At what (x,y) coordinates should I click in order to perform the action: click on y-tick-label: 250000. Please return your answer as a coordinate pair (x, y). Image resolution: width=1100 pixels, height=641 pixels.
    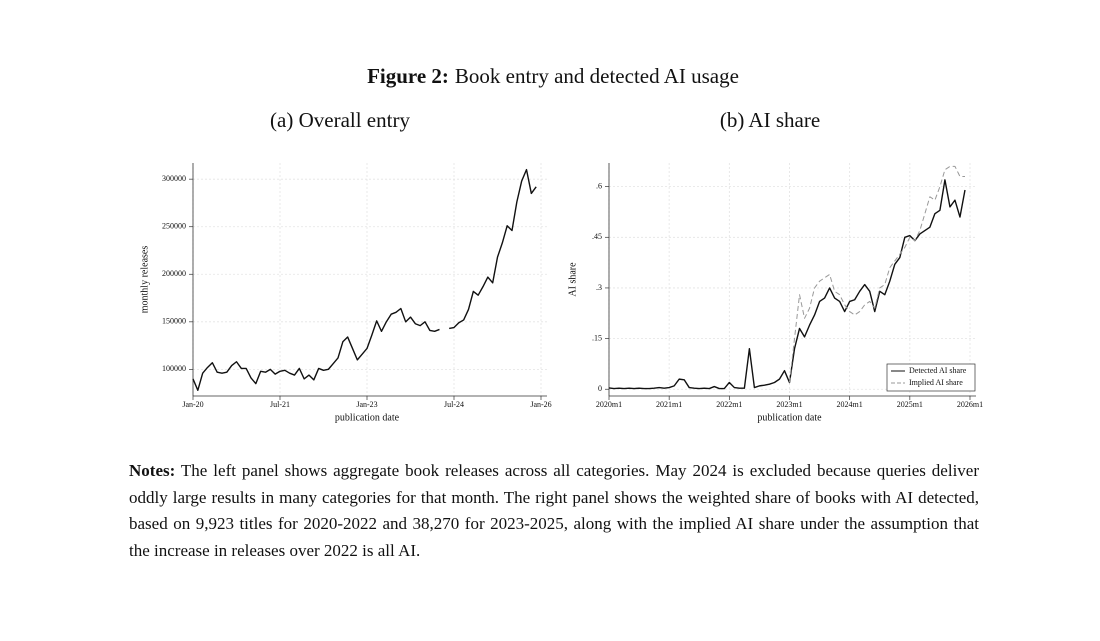
    Looking at the image, I should click on (174, 226).